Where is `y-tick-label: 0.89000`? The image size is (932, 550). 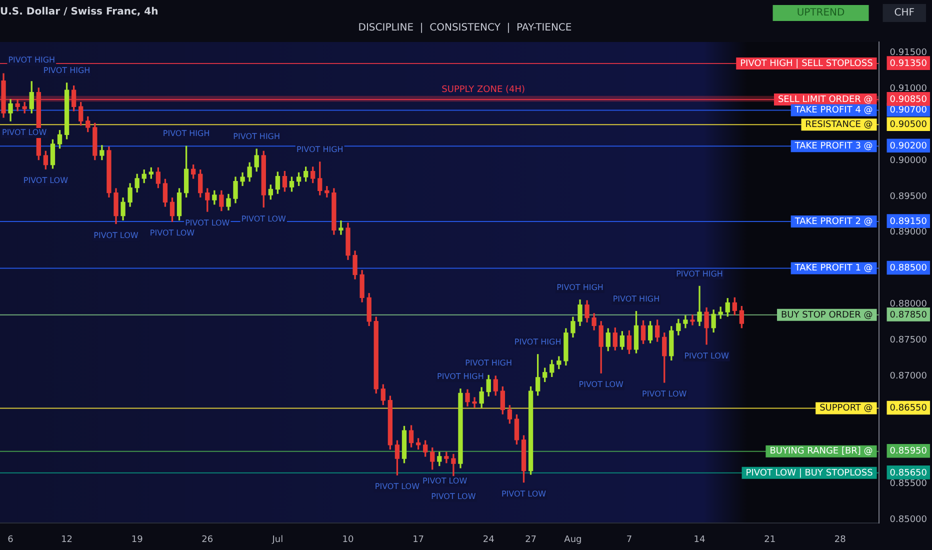 y-tick-label: 0.89000 is located at coordinates (909, 233).